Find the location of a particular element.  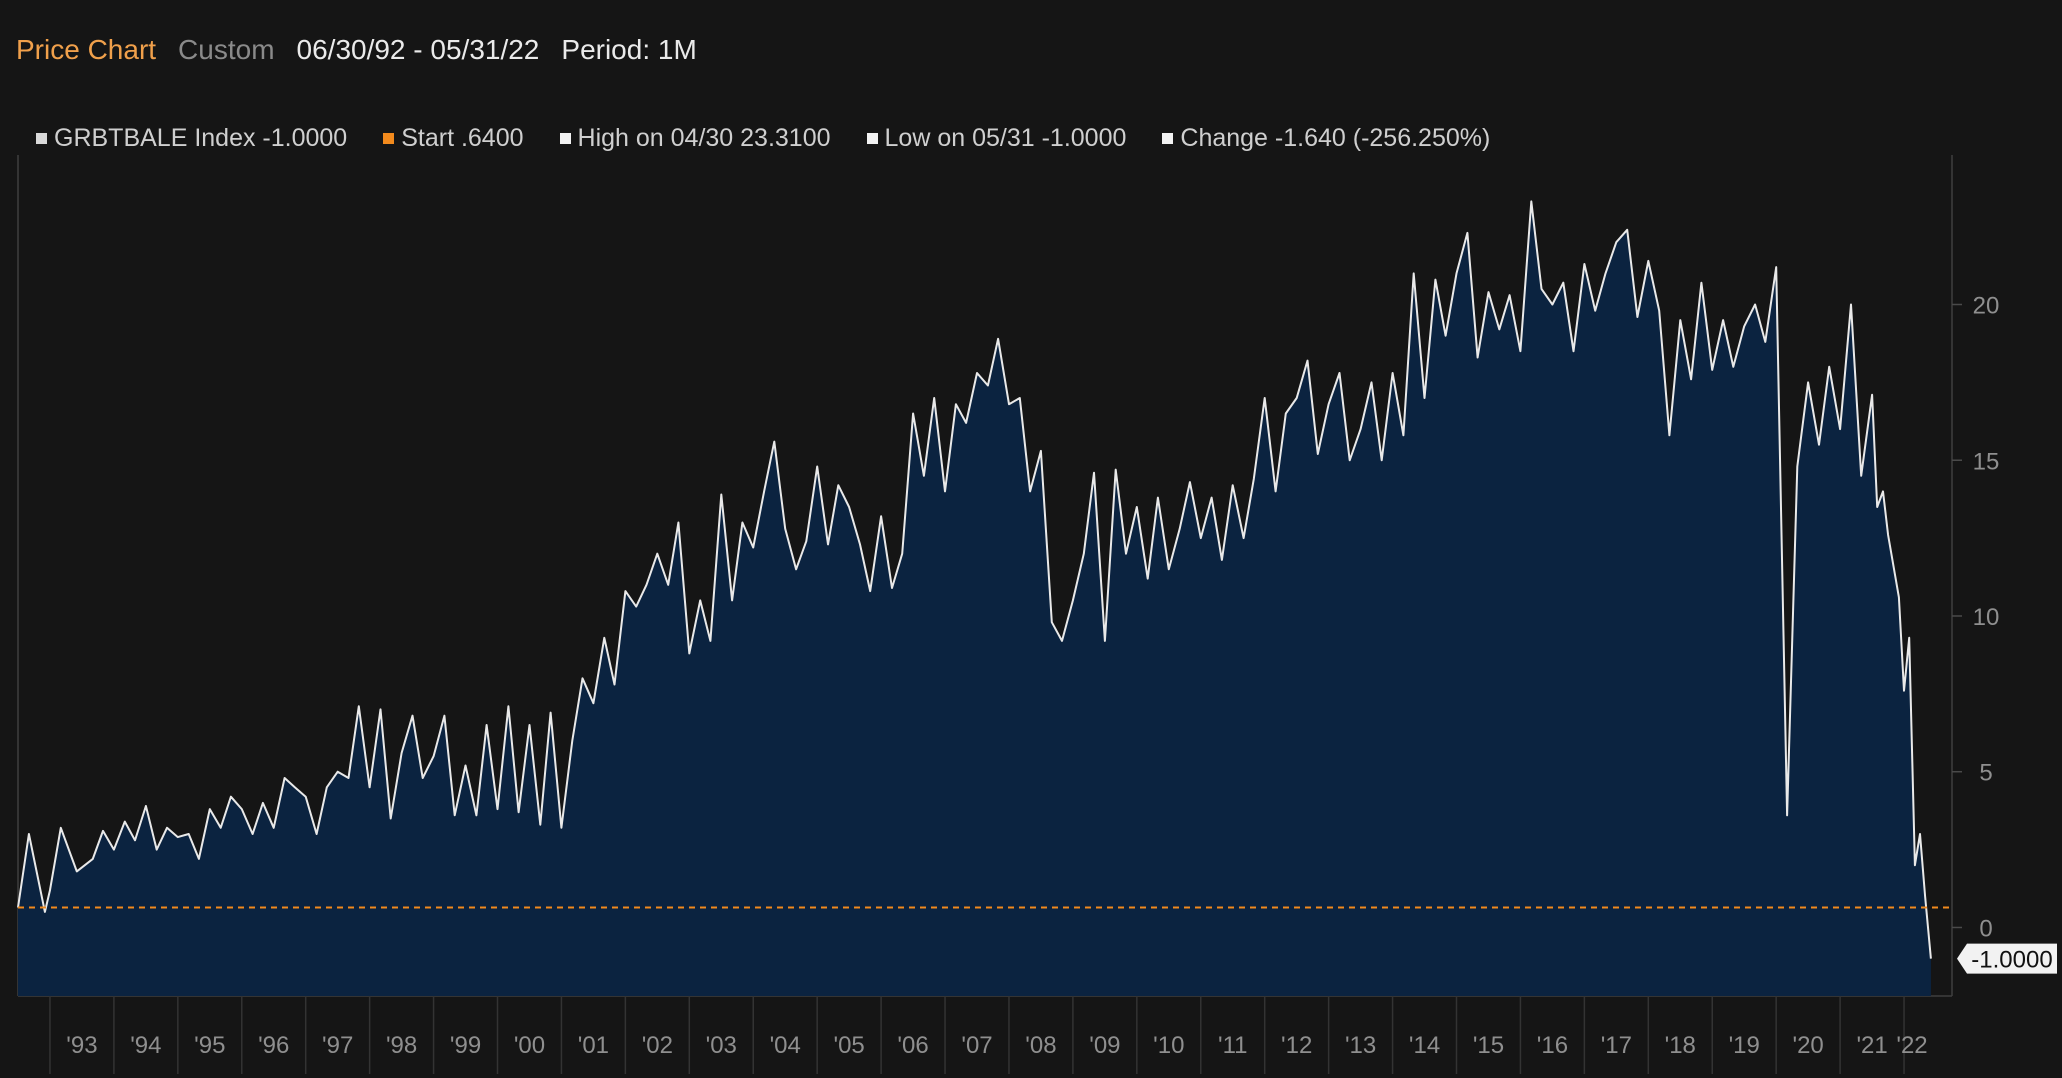

legend-item-change: Change -1.640 (-256.250%) is located at coordinates (1326, 138).